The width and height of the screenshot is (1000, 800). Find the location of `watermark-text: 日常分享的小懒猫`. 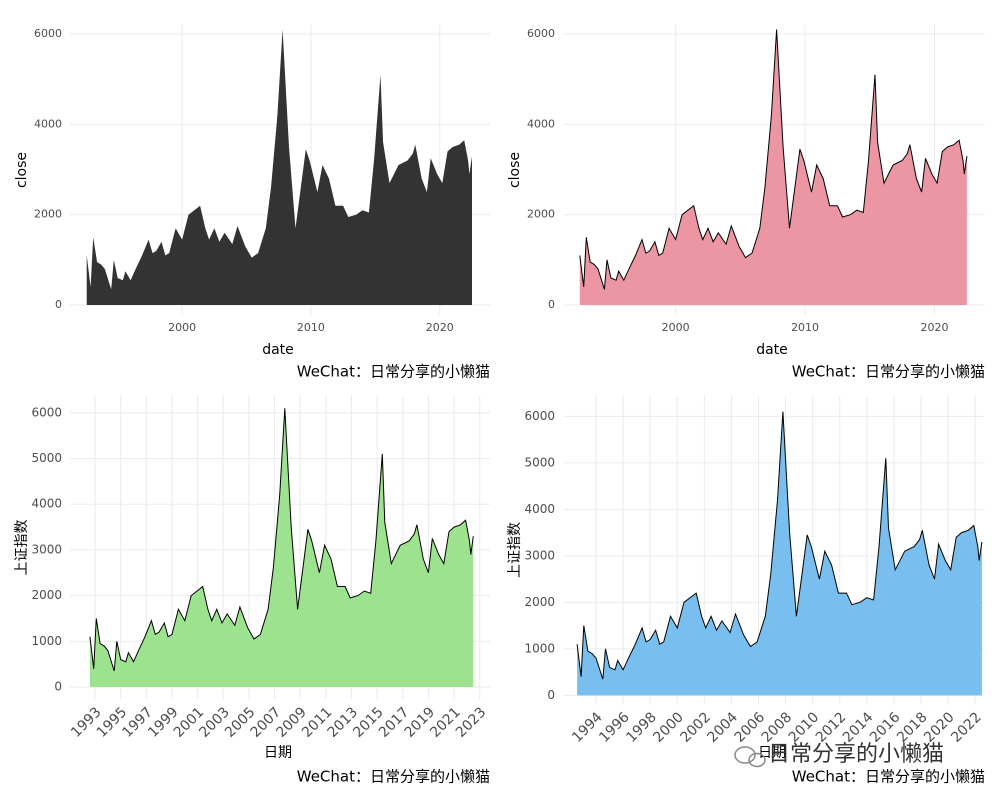

watermark-text: 日常分享的小懒猫 is located at coordinates (856, 754).